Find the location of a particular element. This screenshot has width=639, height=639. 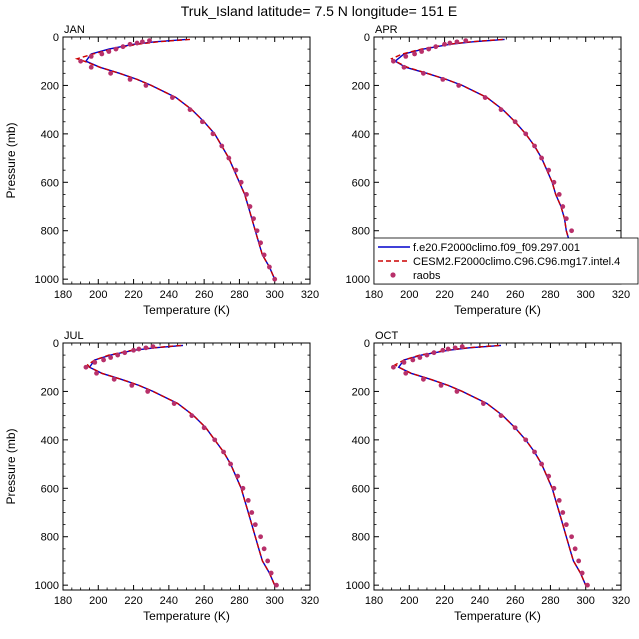

y-axis-label: Pressure (mb) is located at coordinates (11, 466).